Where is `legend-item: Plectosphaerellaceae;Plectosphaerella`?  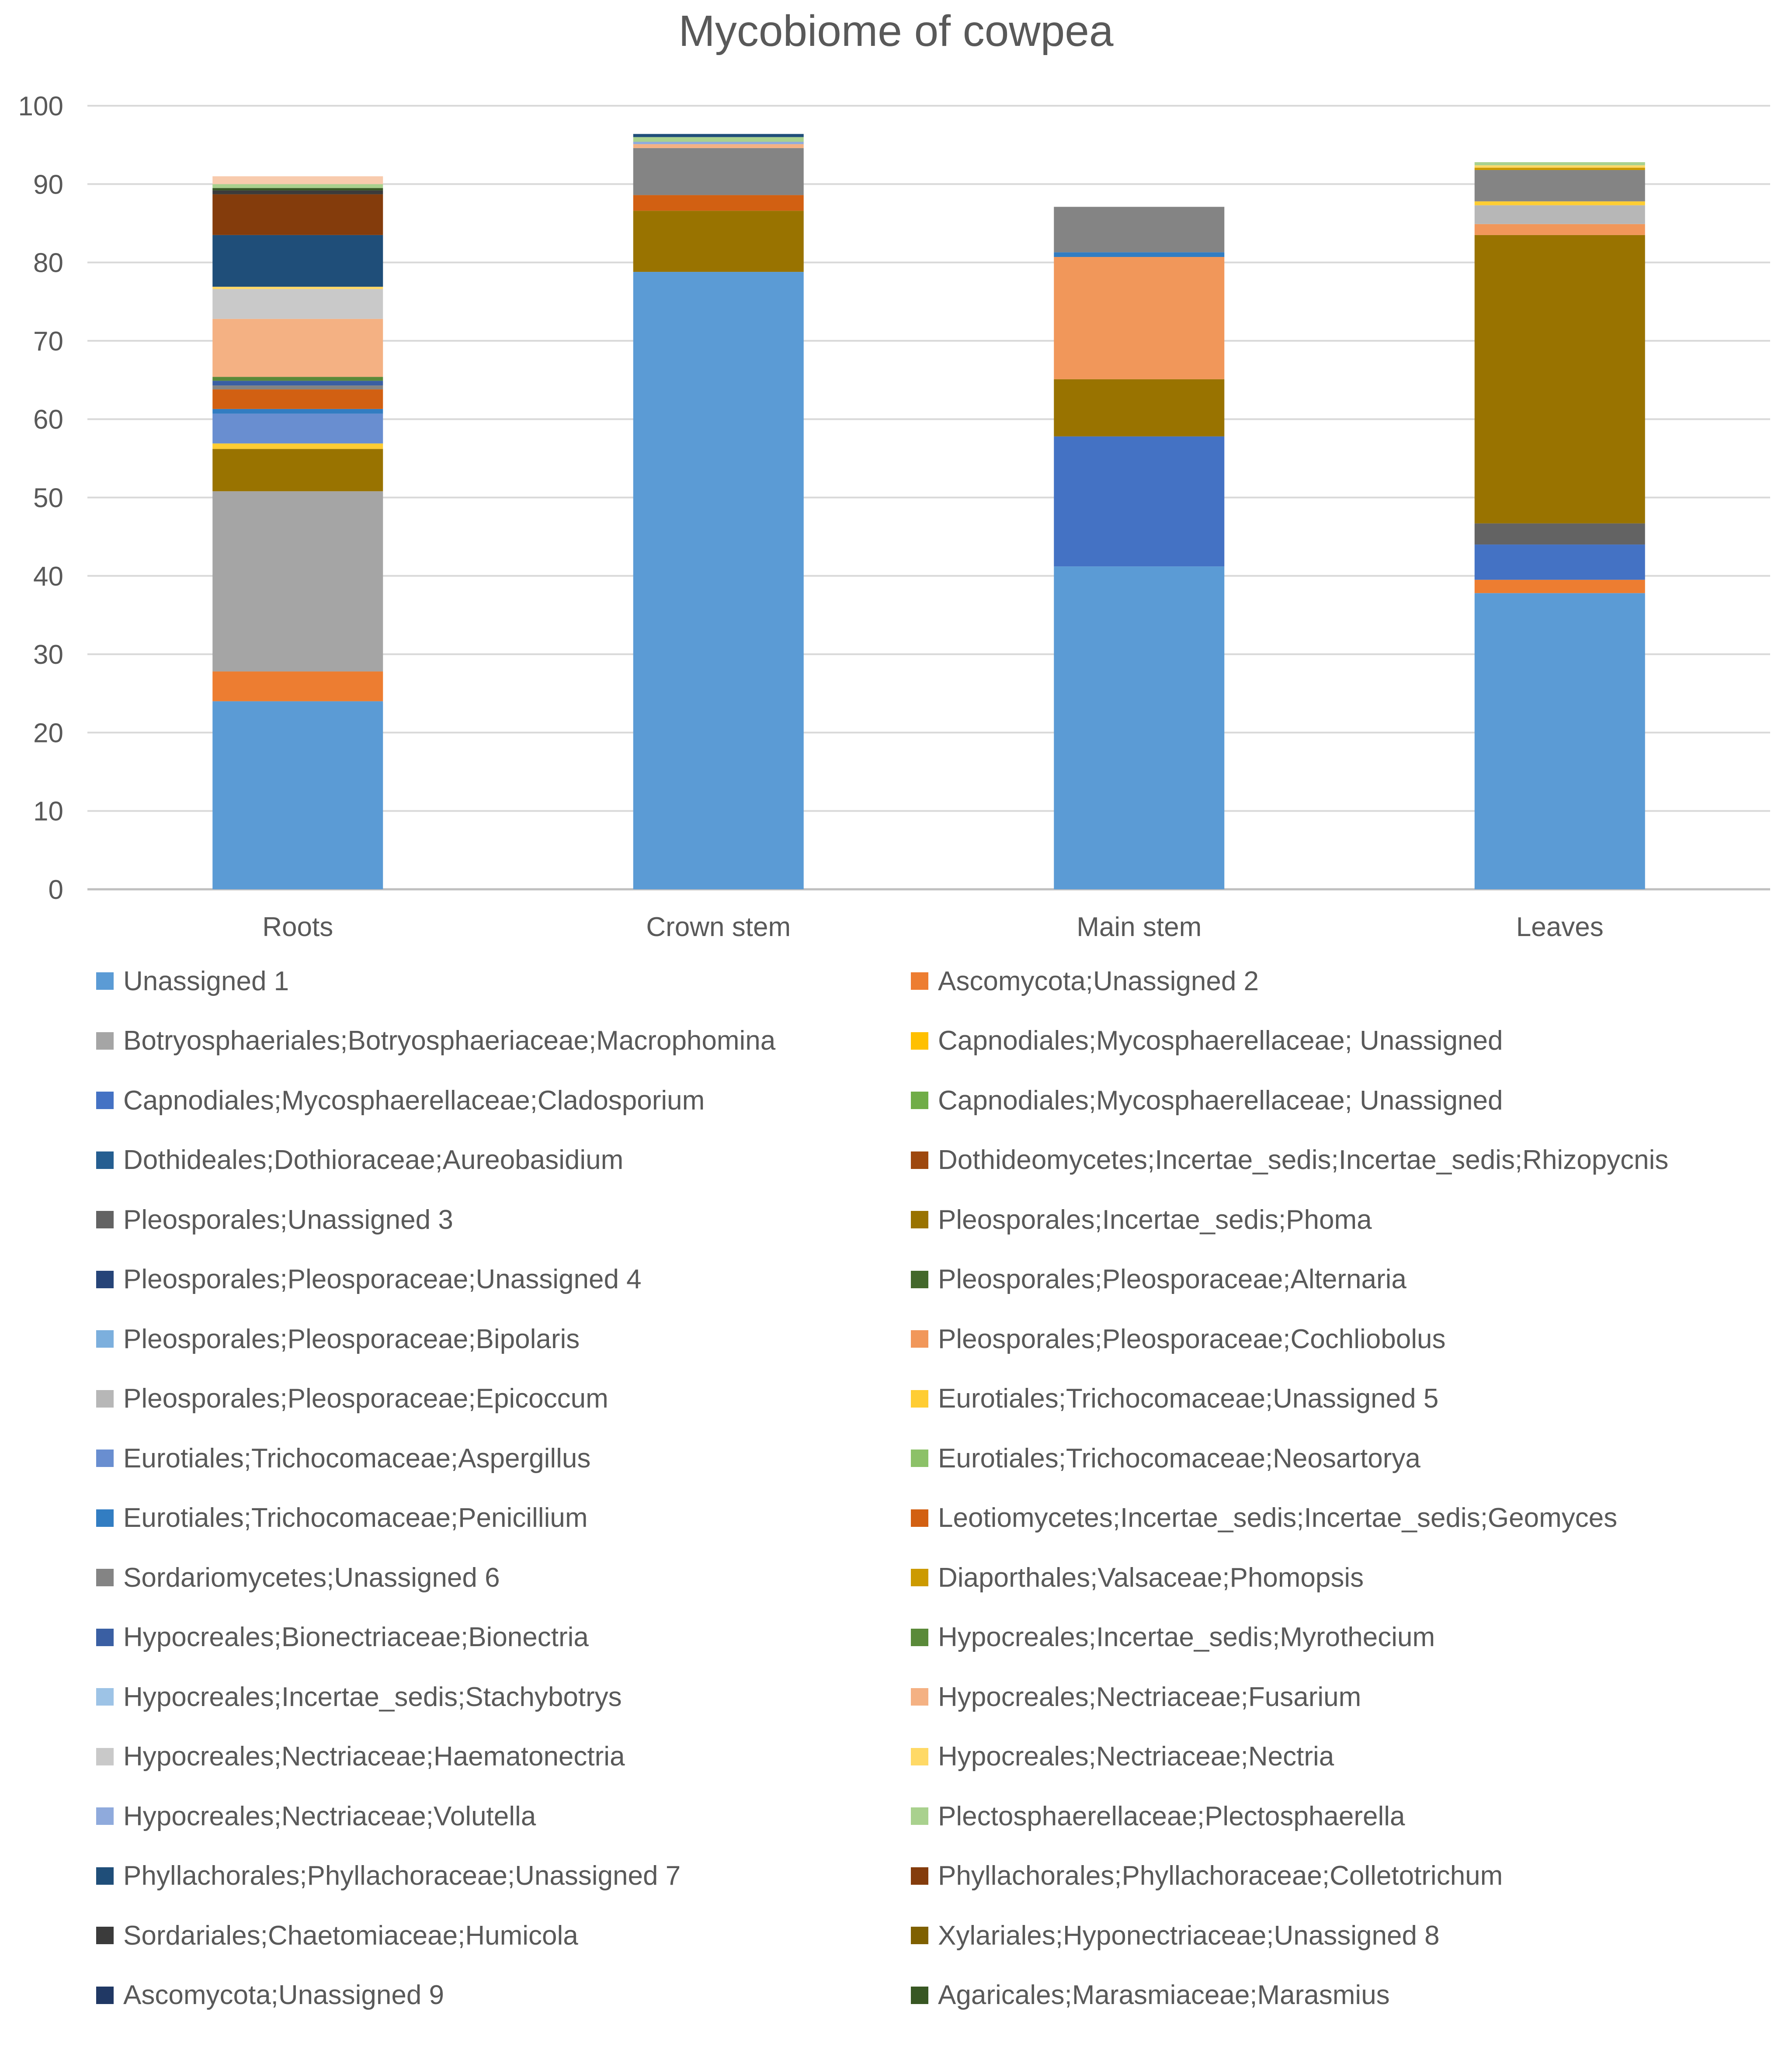
legend-item: Plectosphaerellaceae;Plectosphaerella is located at coordinates (1158, 1816).